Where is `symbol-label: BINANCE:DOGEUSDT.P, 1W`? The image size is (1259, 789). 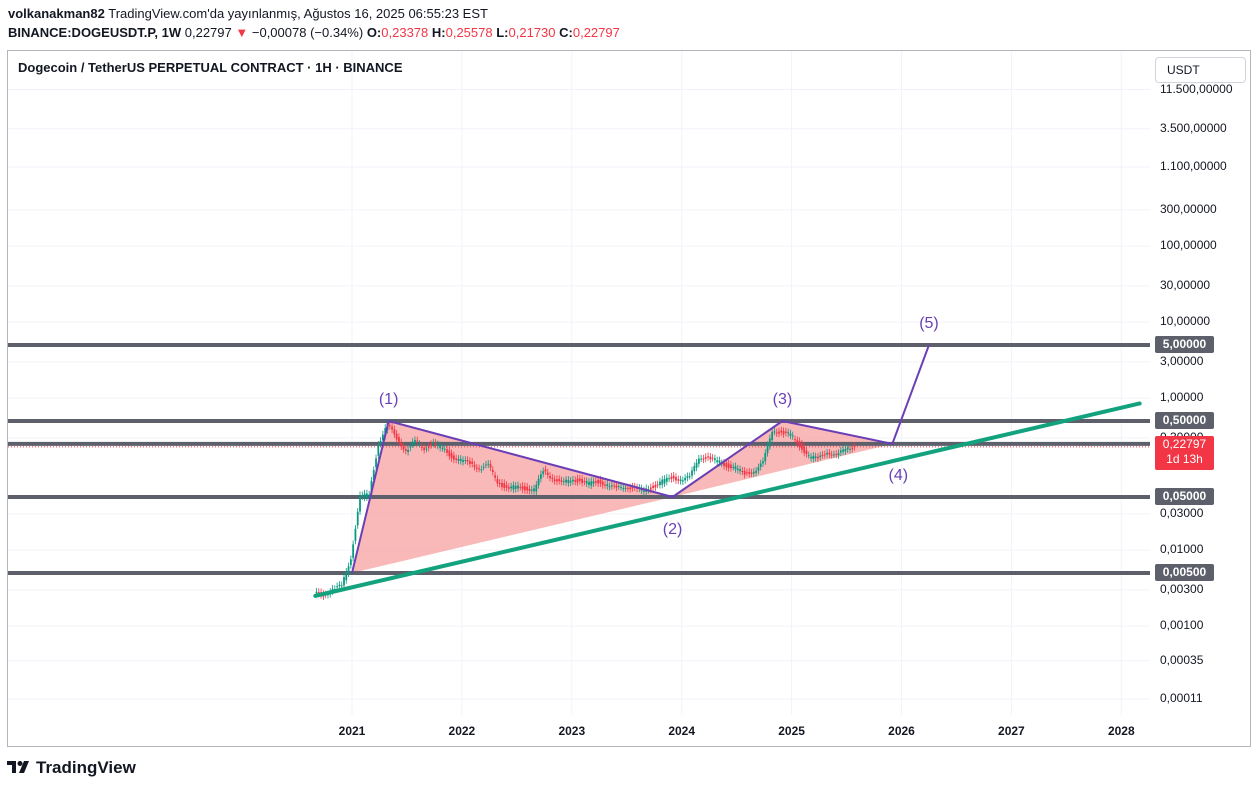 symbol-label: BINANCE:DOGEUSDT.P, 1W is located at coordinates (95, 32).